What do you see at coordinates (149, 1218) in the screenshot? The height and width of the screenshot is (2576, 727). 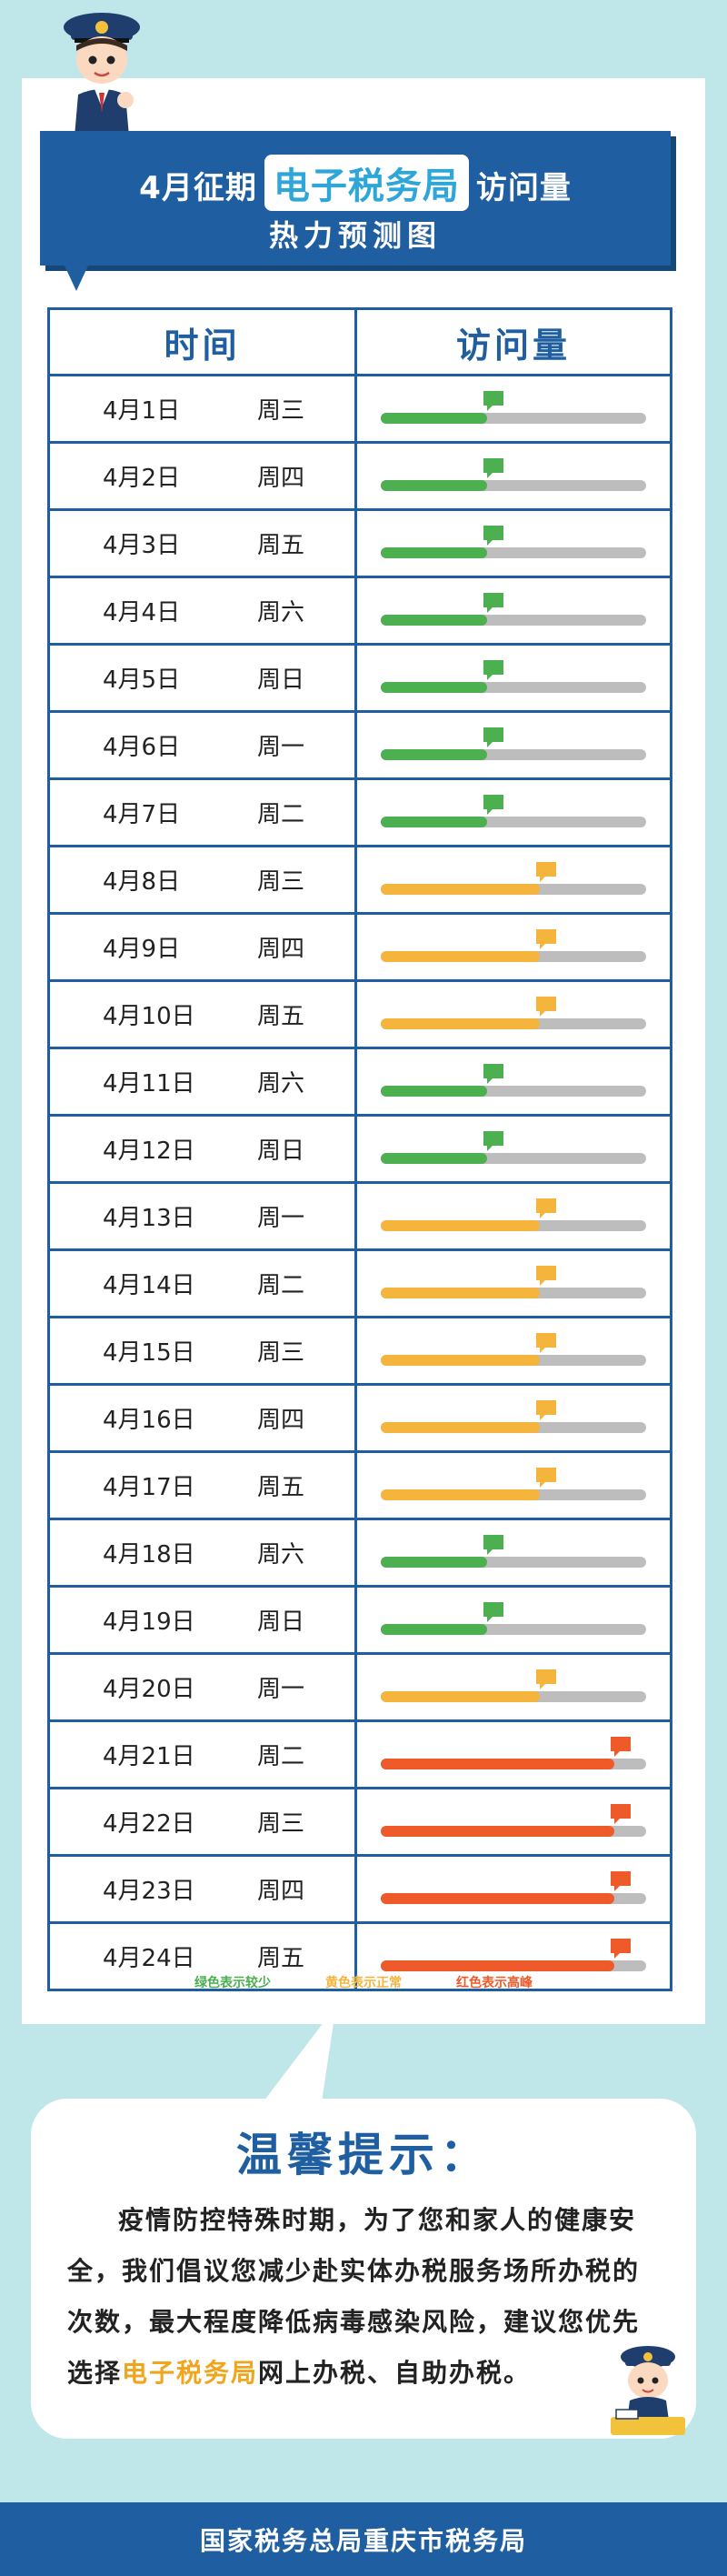 I see `row-date: 4月13日` at bounding box center [149, 1218].